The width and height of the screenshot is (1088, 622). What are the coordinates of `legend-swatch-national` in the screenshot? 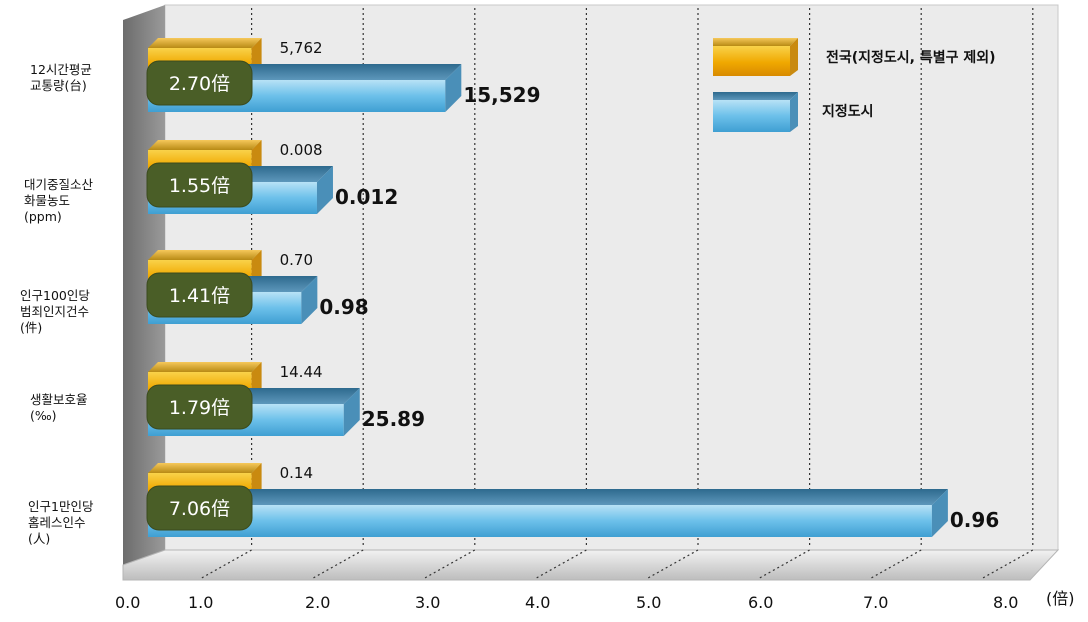 It's located at (755, 57).